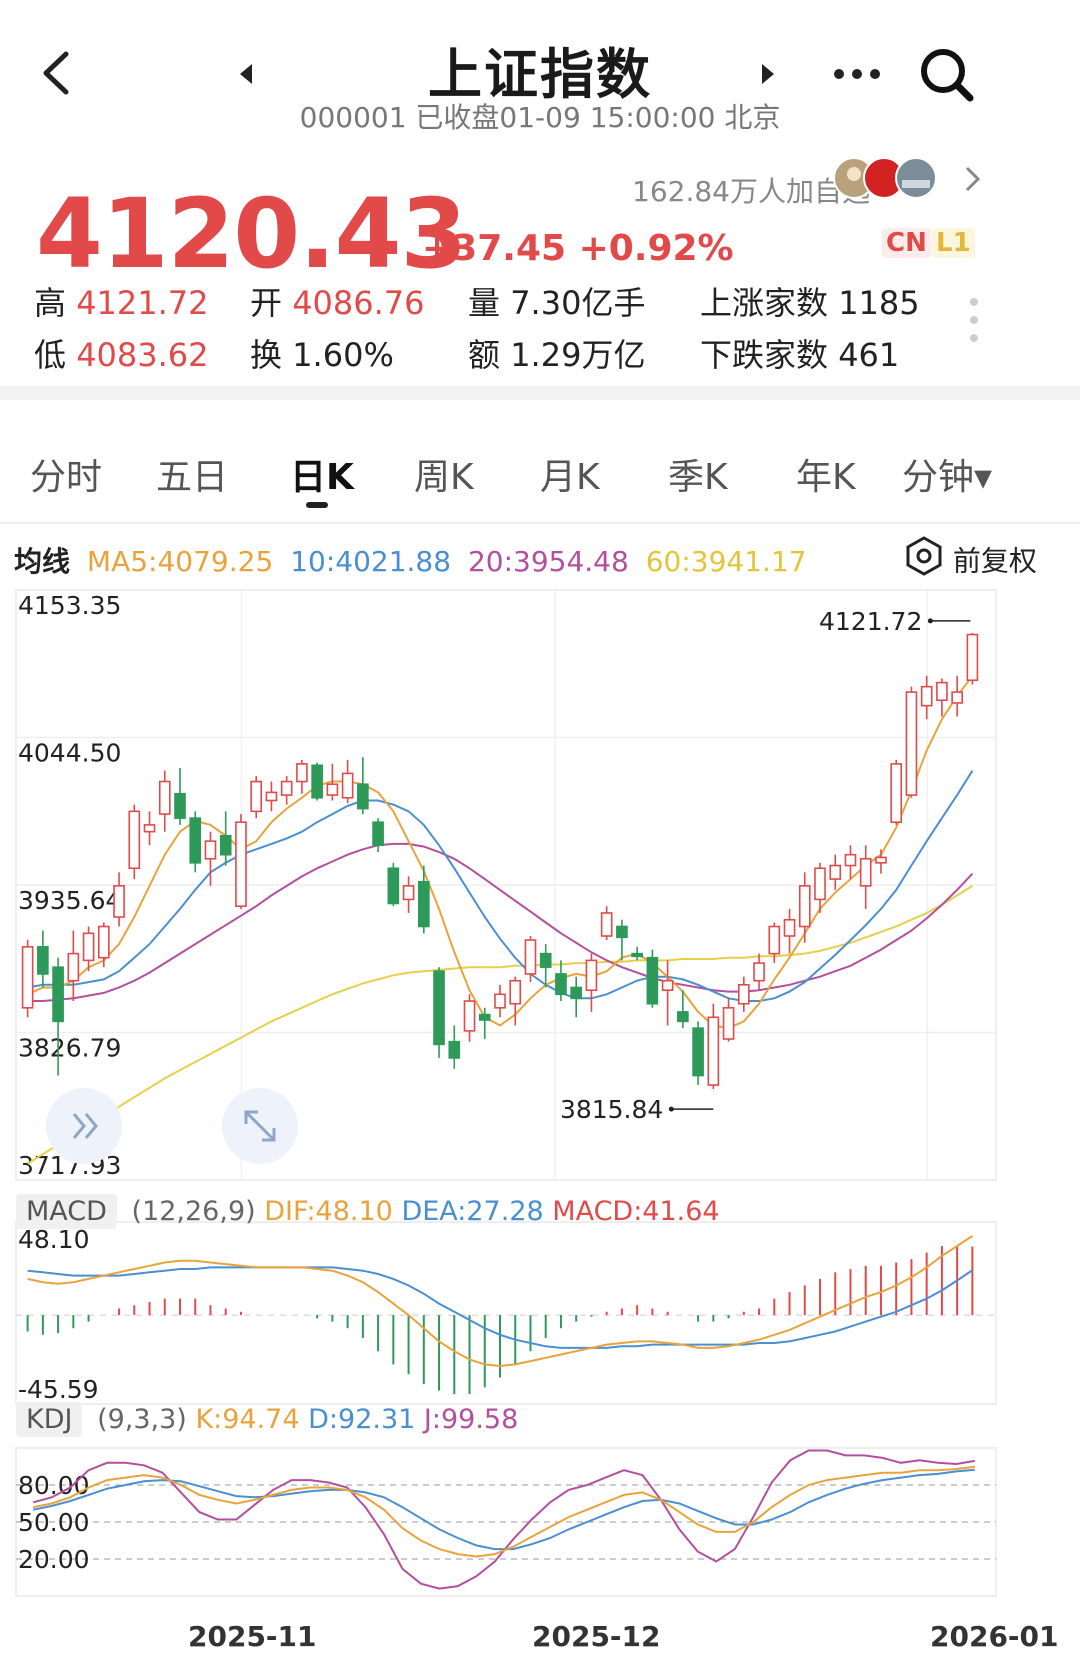  I want to click on stat-turnover: 换 1.60%, so click(322, 355).